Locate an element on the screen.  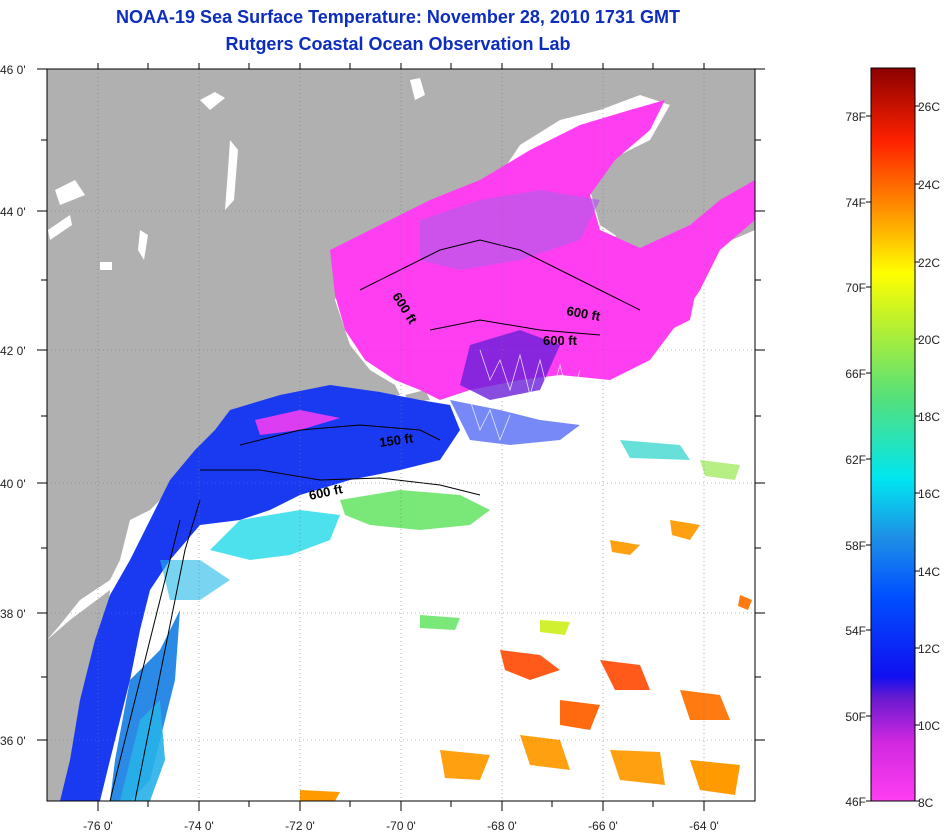
colorbar-gradient is located at coordinates (893, 434).